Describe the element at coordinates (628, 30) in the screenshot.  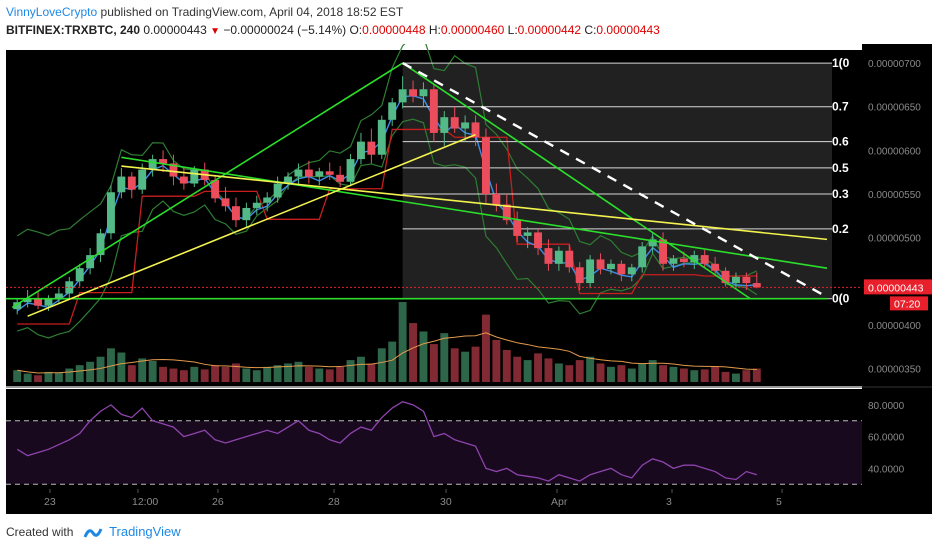
I see `close-value: 0.00000443` at that location.